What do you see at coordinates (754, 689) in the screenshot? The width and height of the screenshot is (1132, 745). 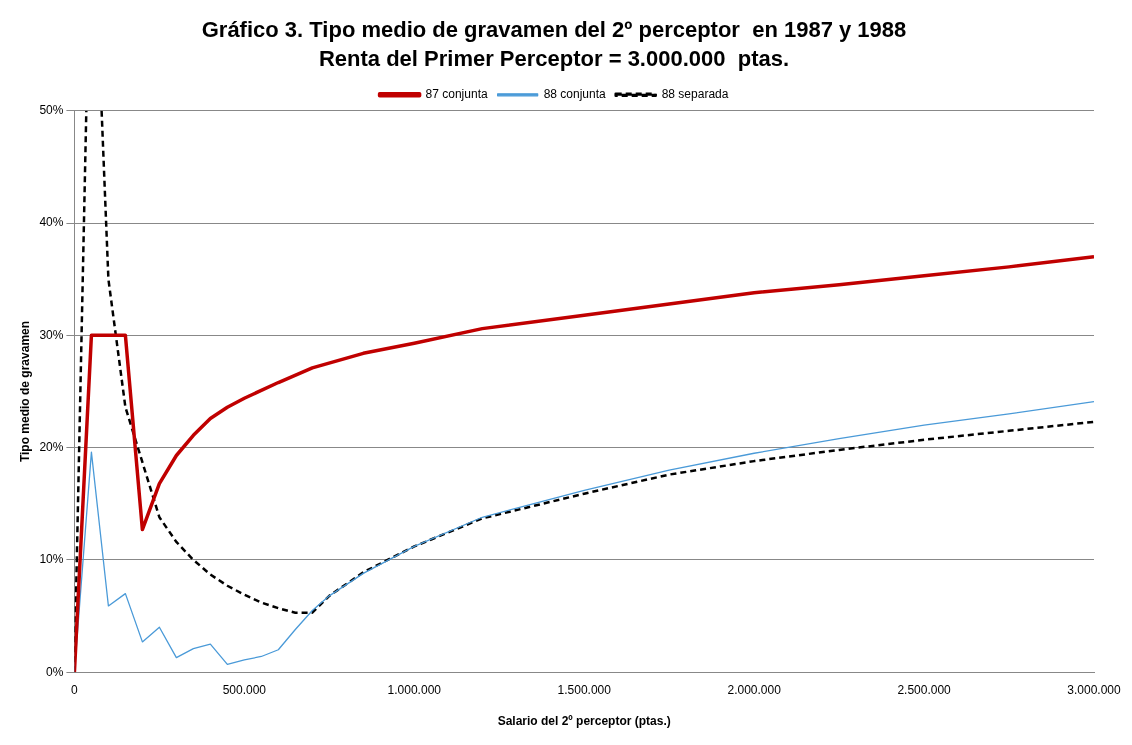 I see `x-tick-label: 2.000.000` at bounding box center [754, 689].